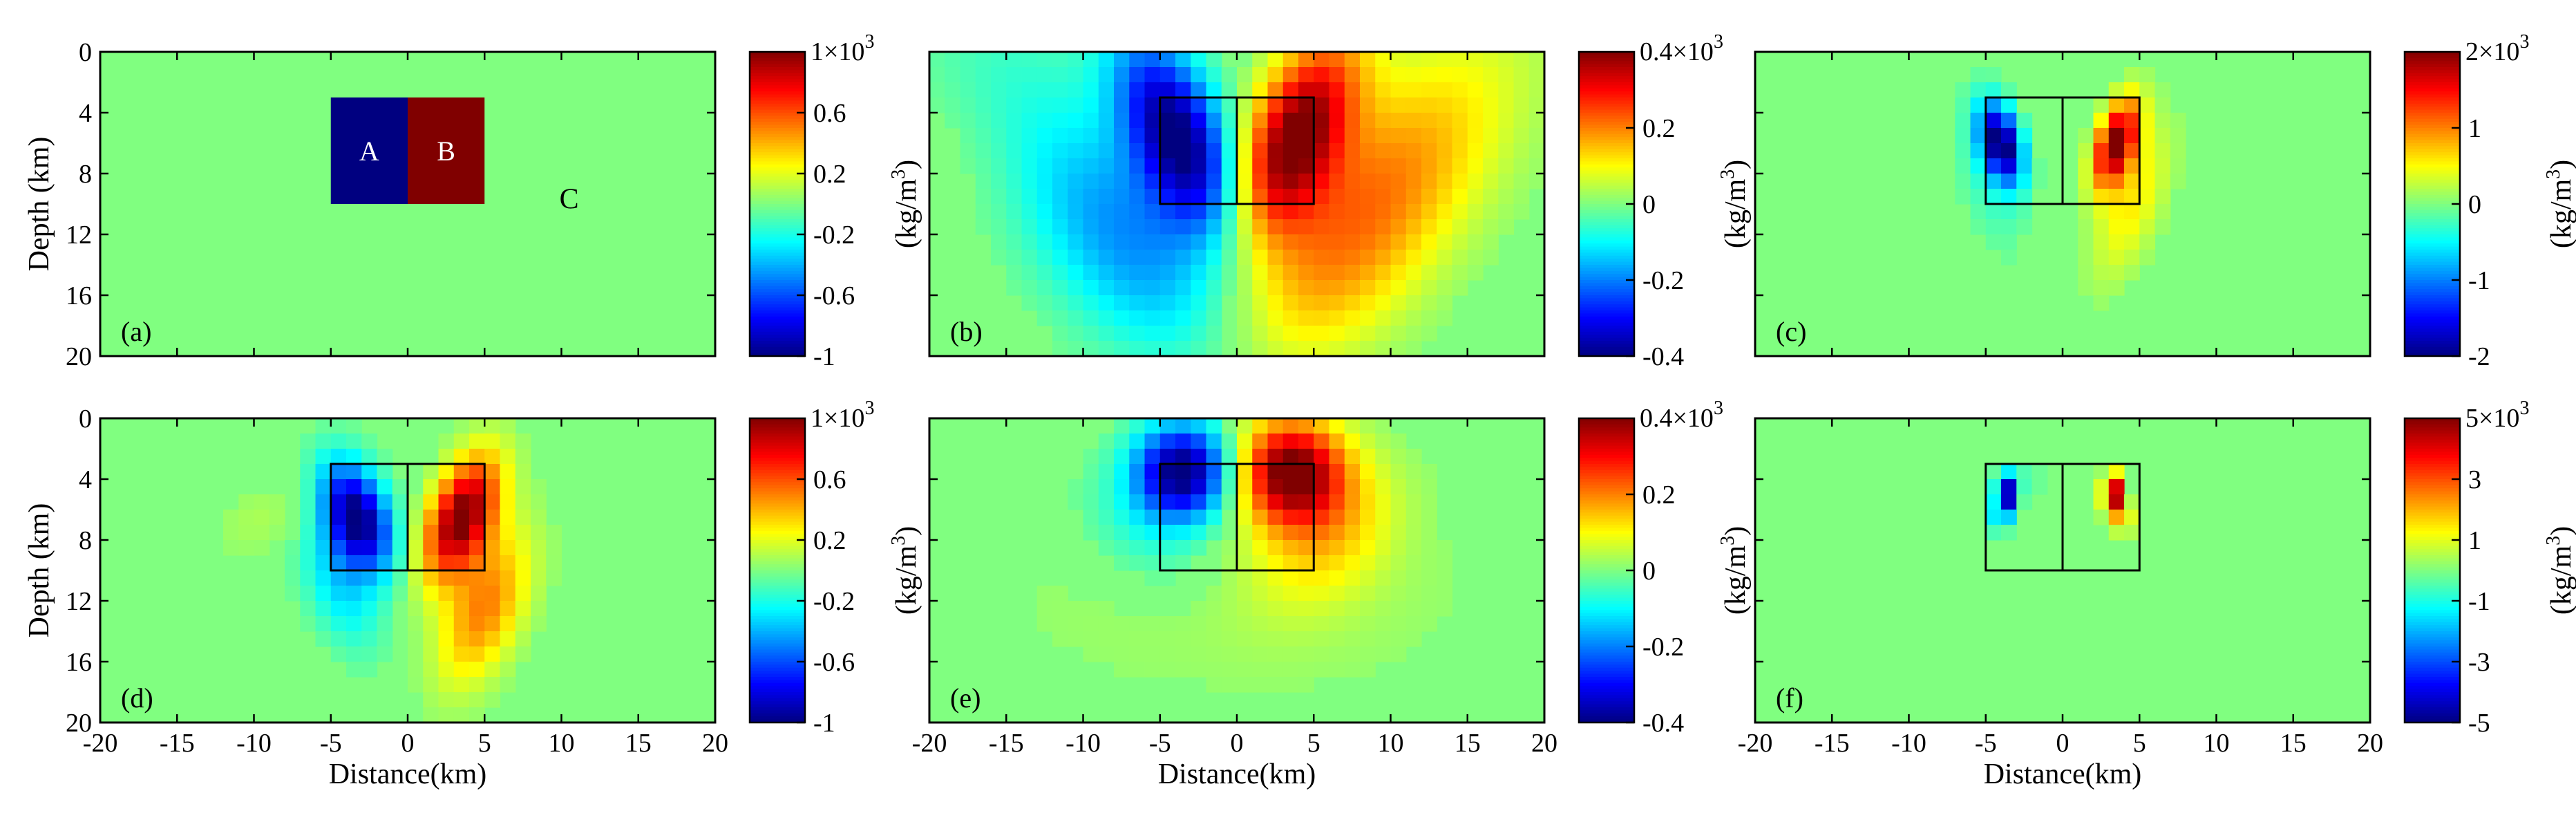  I want to click on panel-label: (a), so click(136, 331).